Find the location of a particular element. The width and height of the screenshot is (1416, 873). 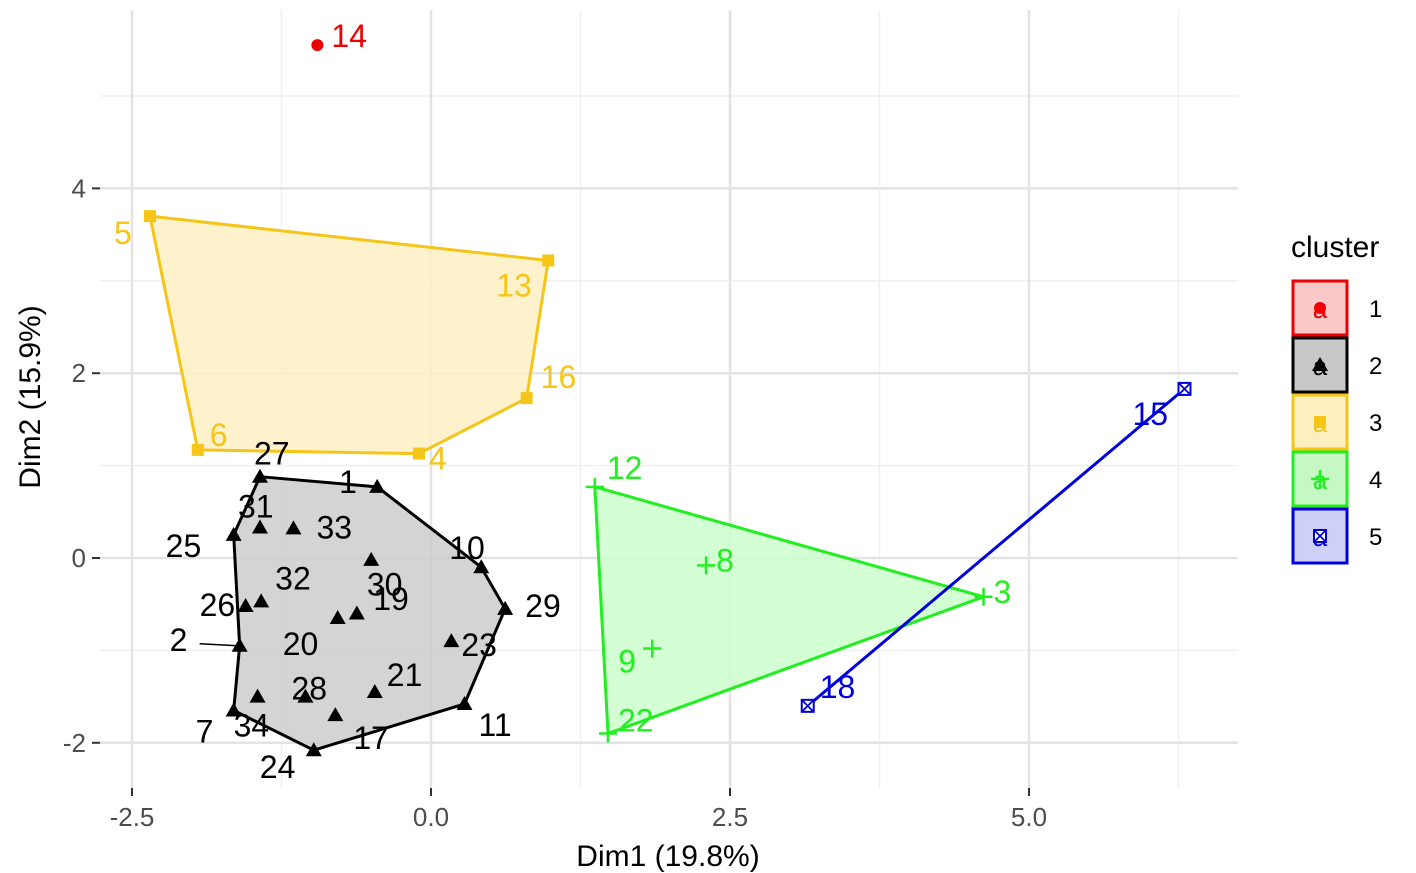

point-label-32: 32 is located at coordinates (293, 578).